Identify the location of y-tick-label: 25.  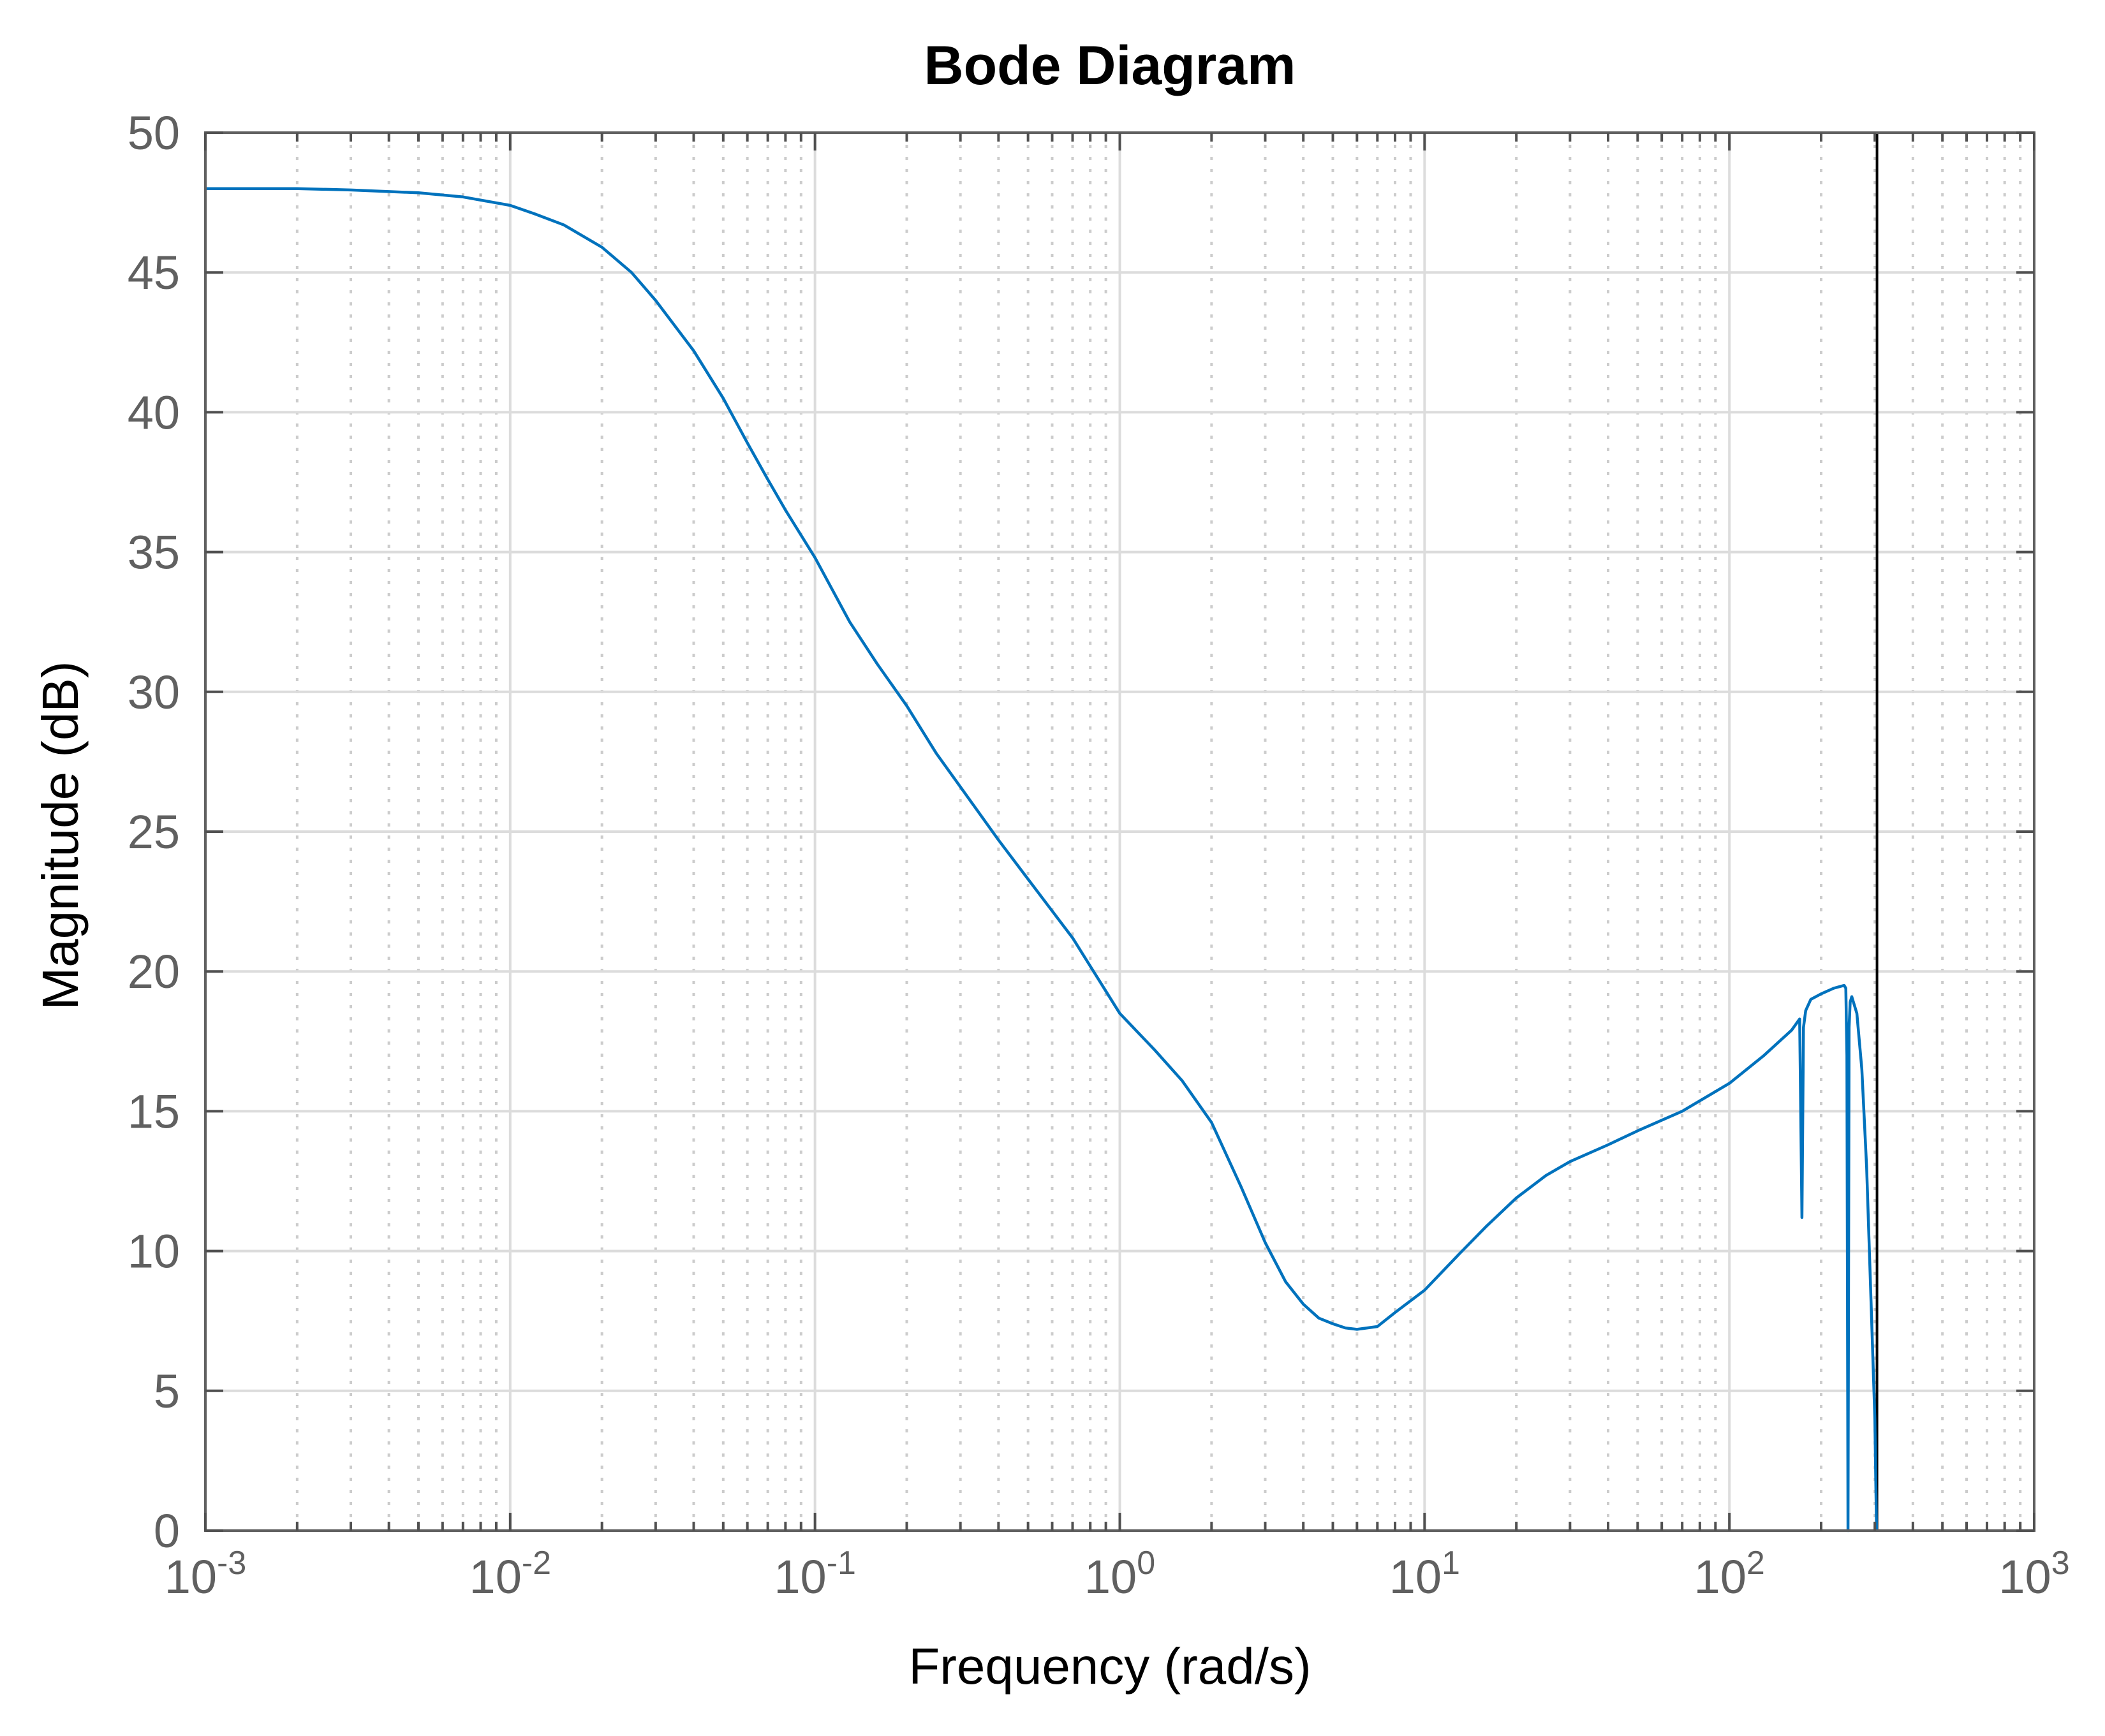
(154, 831).